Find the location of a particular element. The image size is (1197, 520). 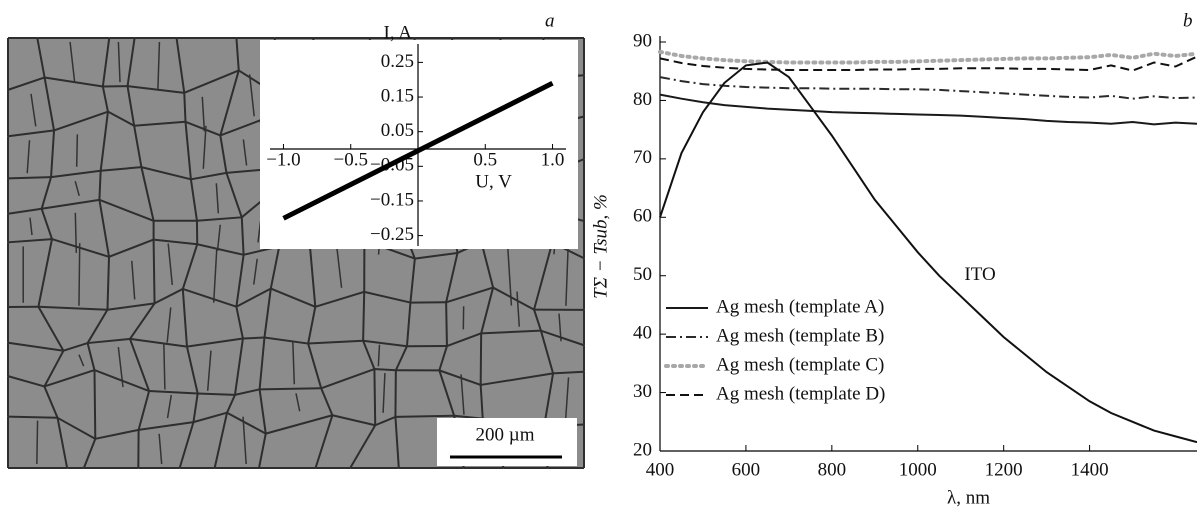

y-tick-label: 80 is located at coordinates (642, 99).